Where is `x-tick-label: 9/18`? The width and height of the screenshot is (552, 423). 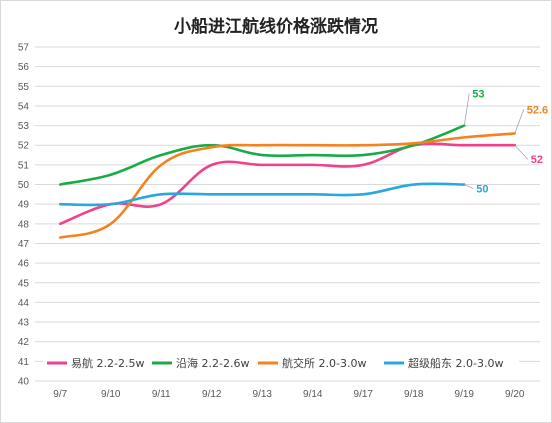
x-tick-label: 9/18 is located at coordinates (414, 394).